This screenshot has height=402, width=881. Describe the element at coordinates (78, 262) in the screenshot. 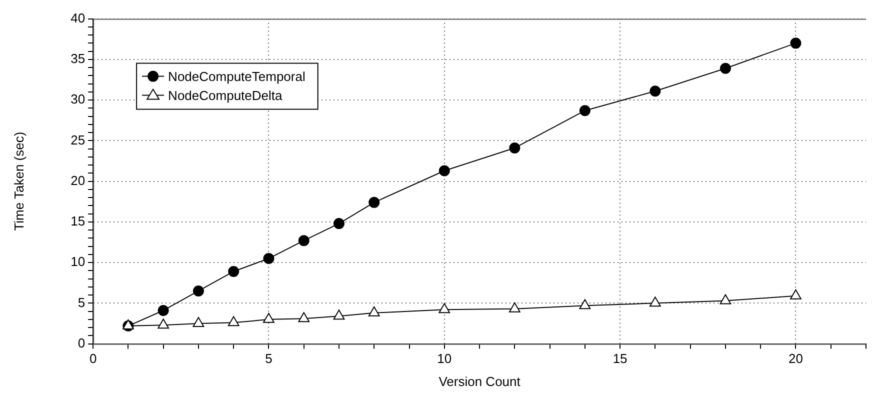

I see `y-tick-label: 10` at that location.